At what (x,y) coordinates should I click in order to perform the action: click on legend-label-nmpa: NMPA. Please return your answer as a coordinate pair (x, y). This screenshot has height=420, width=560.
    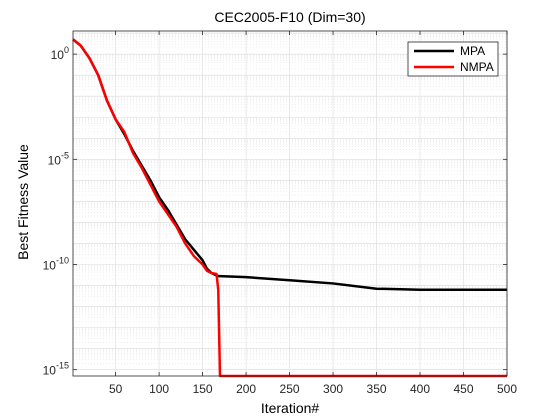
    Looking at the image, I should click on (477, 67).